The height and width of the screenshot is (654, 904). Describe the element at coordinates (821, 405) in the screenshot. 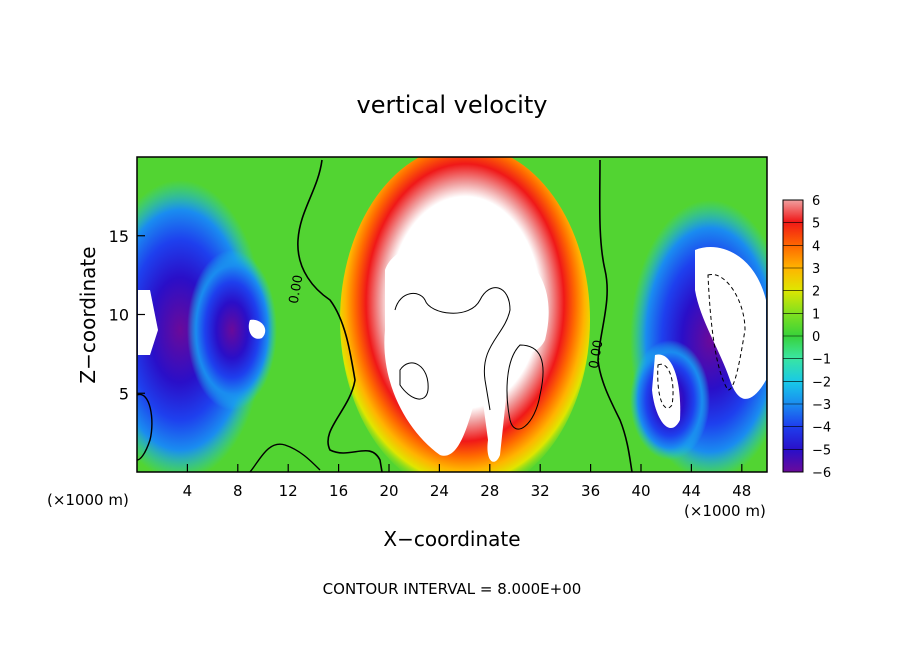

I see `colorbar-tick-label: −3` at that location.